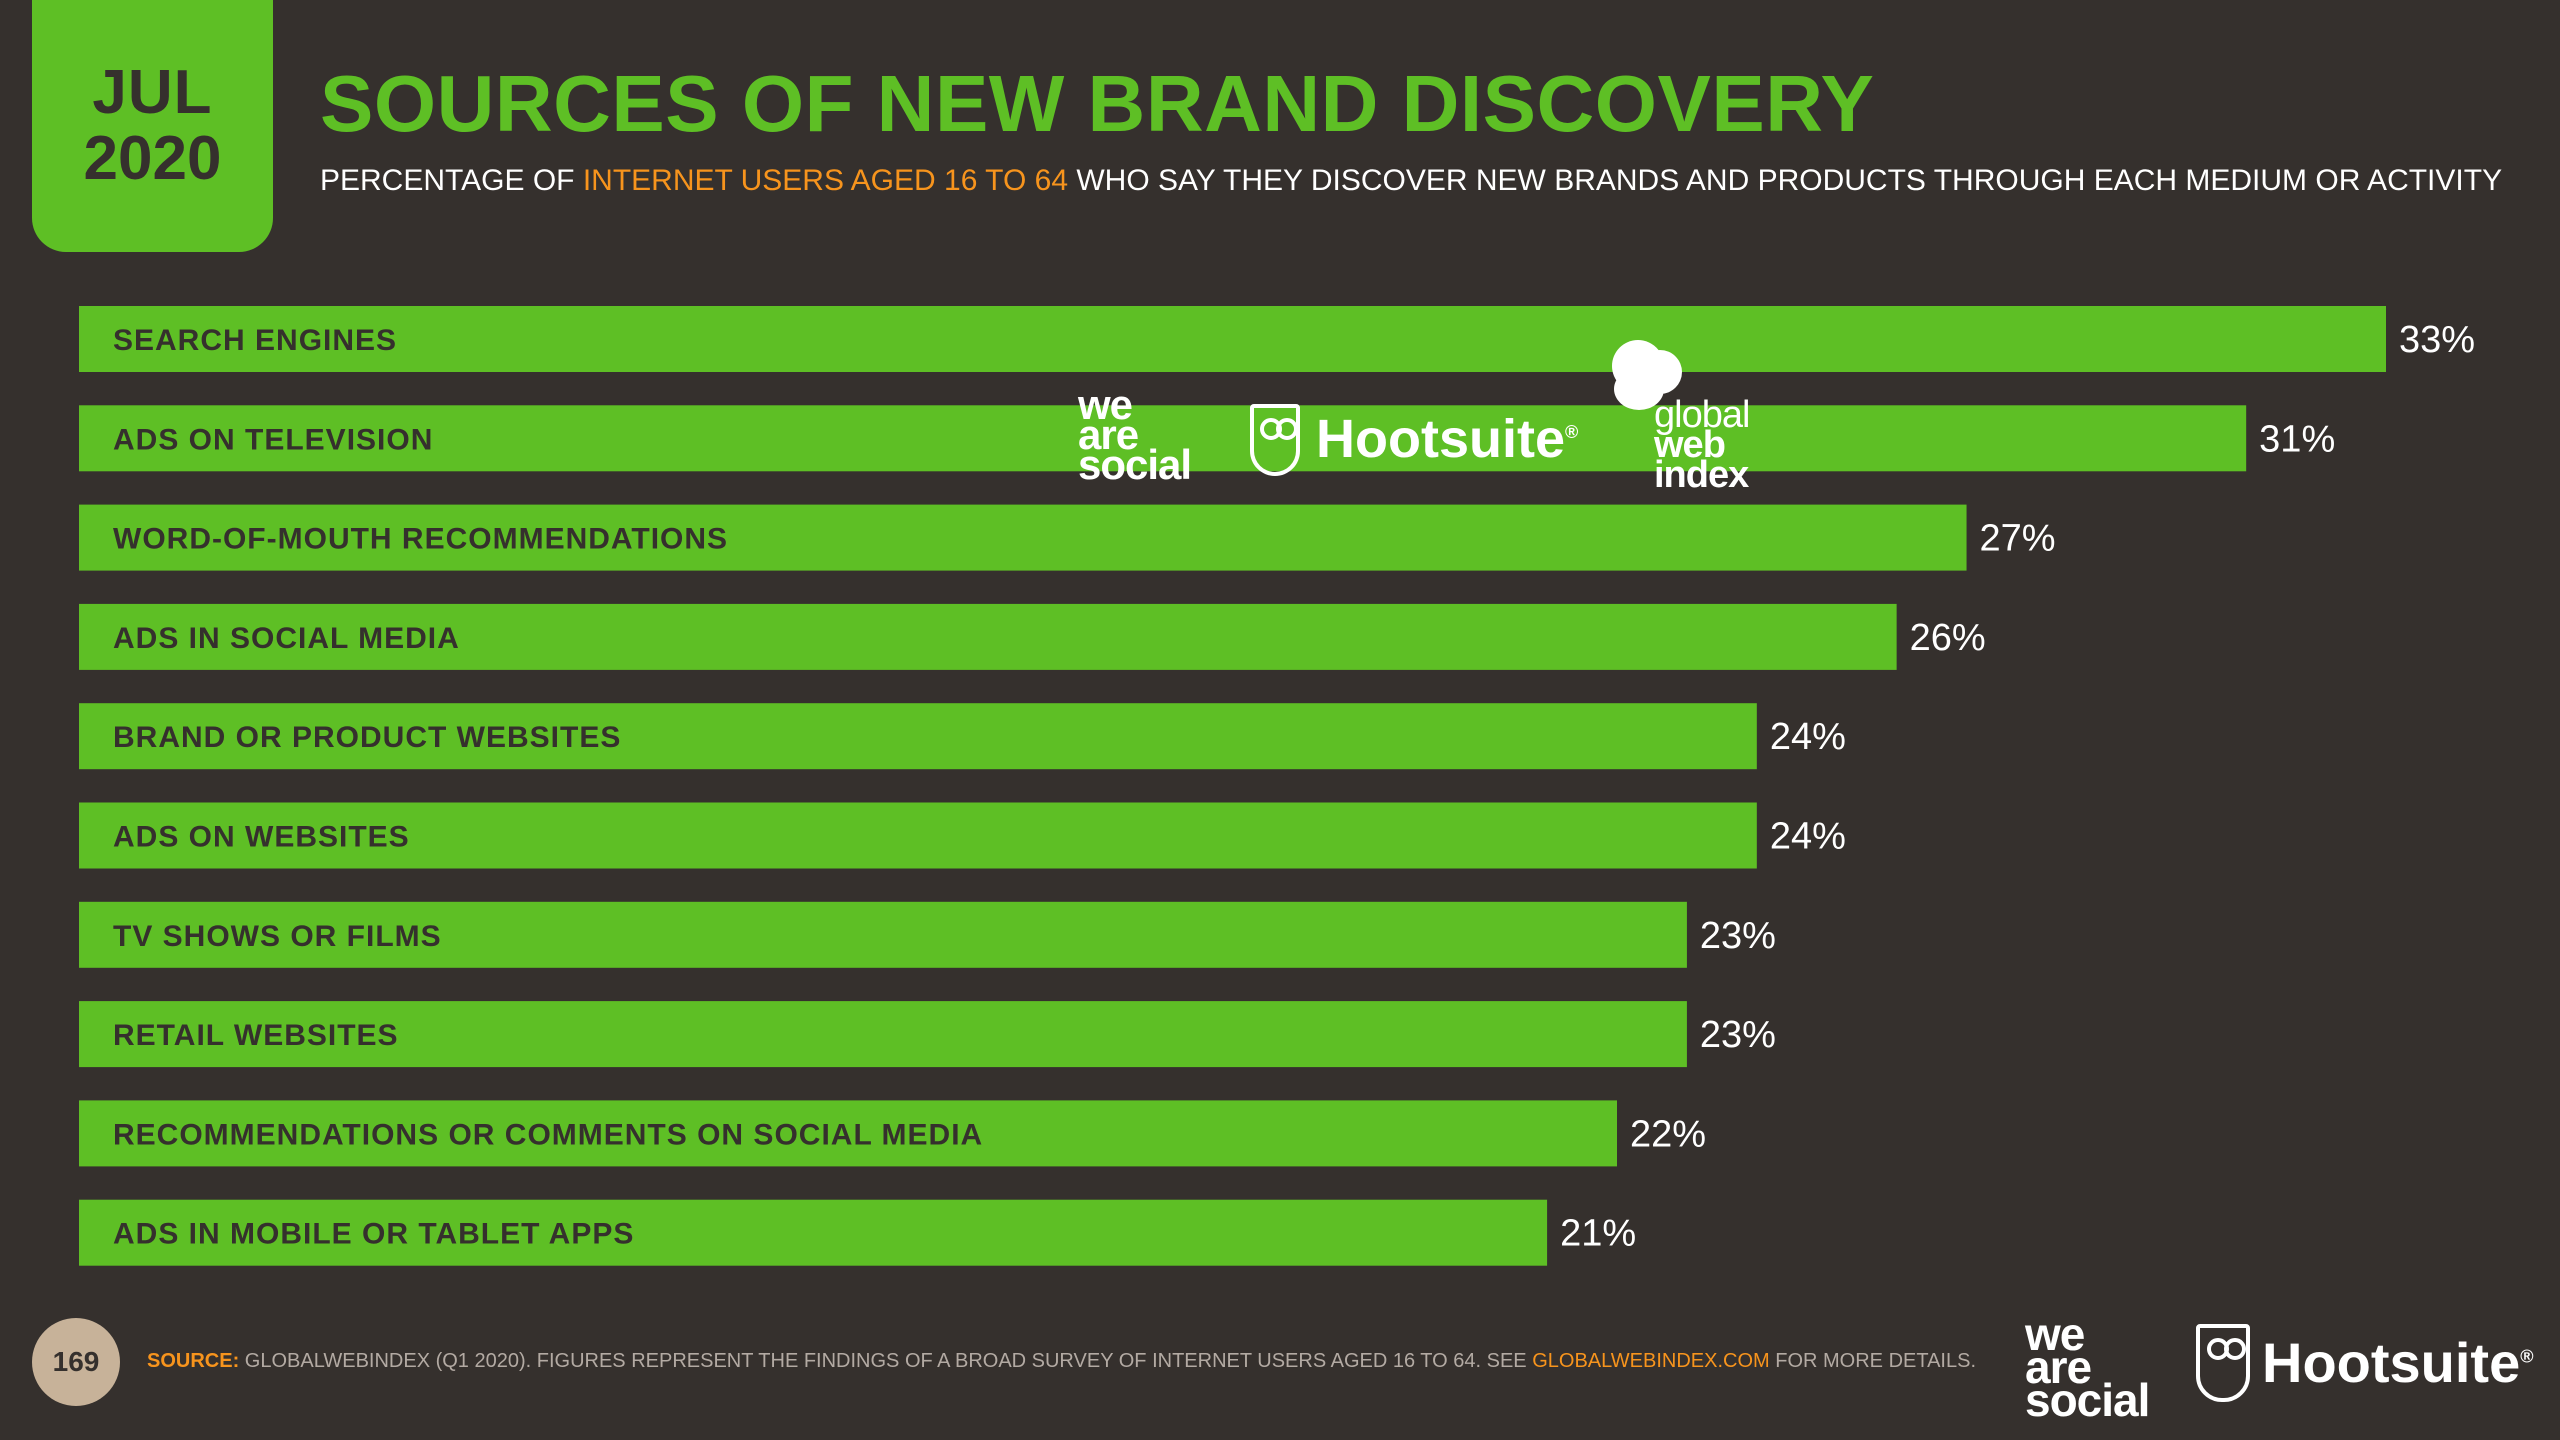 Image resolution: width=2560 pixels, height=1440 pixels. Describe the element at coordinates (1668, 1134) in the screenshot. I see `bar-value-label: 22%` at that location.